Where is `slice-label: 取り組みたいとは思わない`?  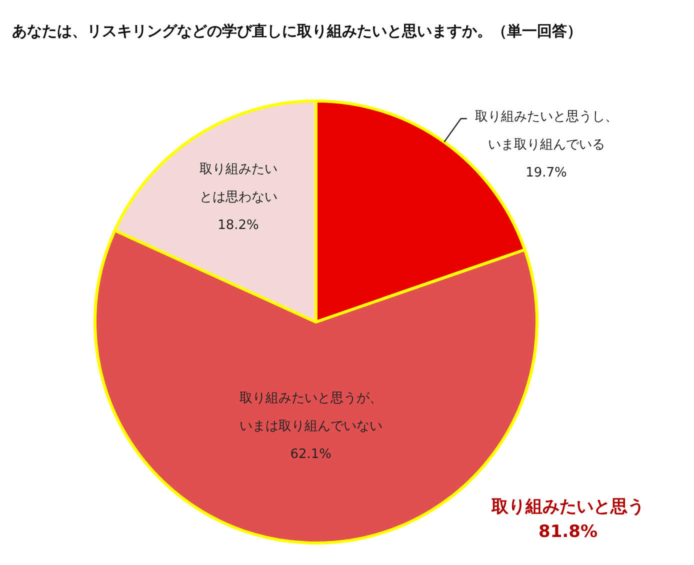
slice-label: 取り組みたいとは思わない is located at coordinates (238, 184).